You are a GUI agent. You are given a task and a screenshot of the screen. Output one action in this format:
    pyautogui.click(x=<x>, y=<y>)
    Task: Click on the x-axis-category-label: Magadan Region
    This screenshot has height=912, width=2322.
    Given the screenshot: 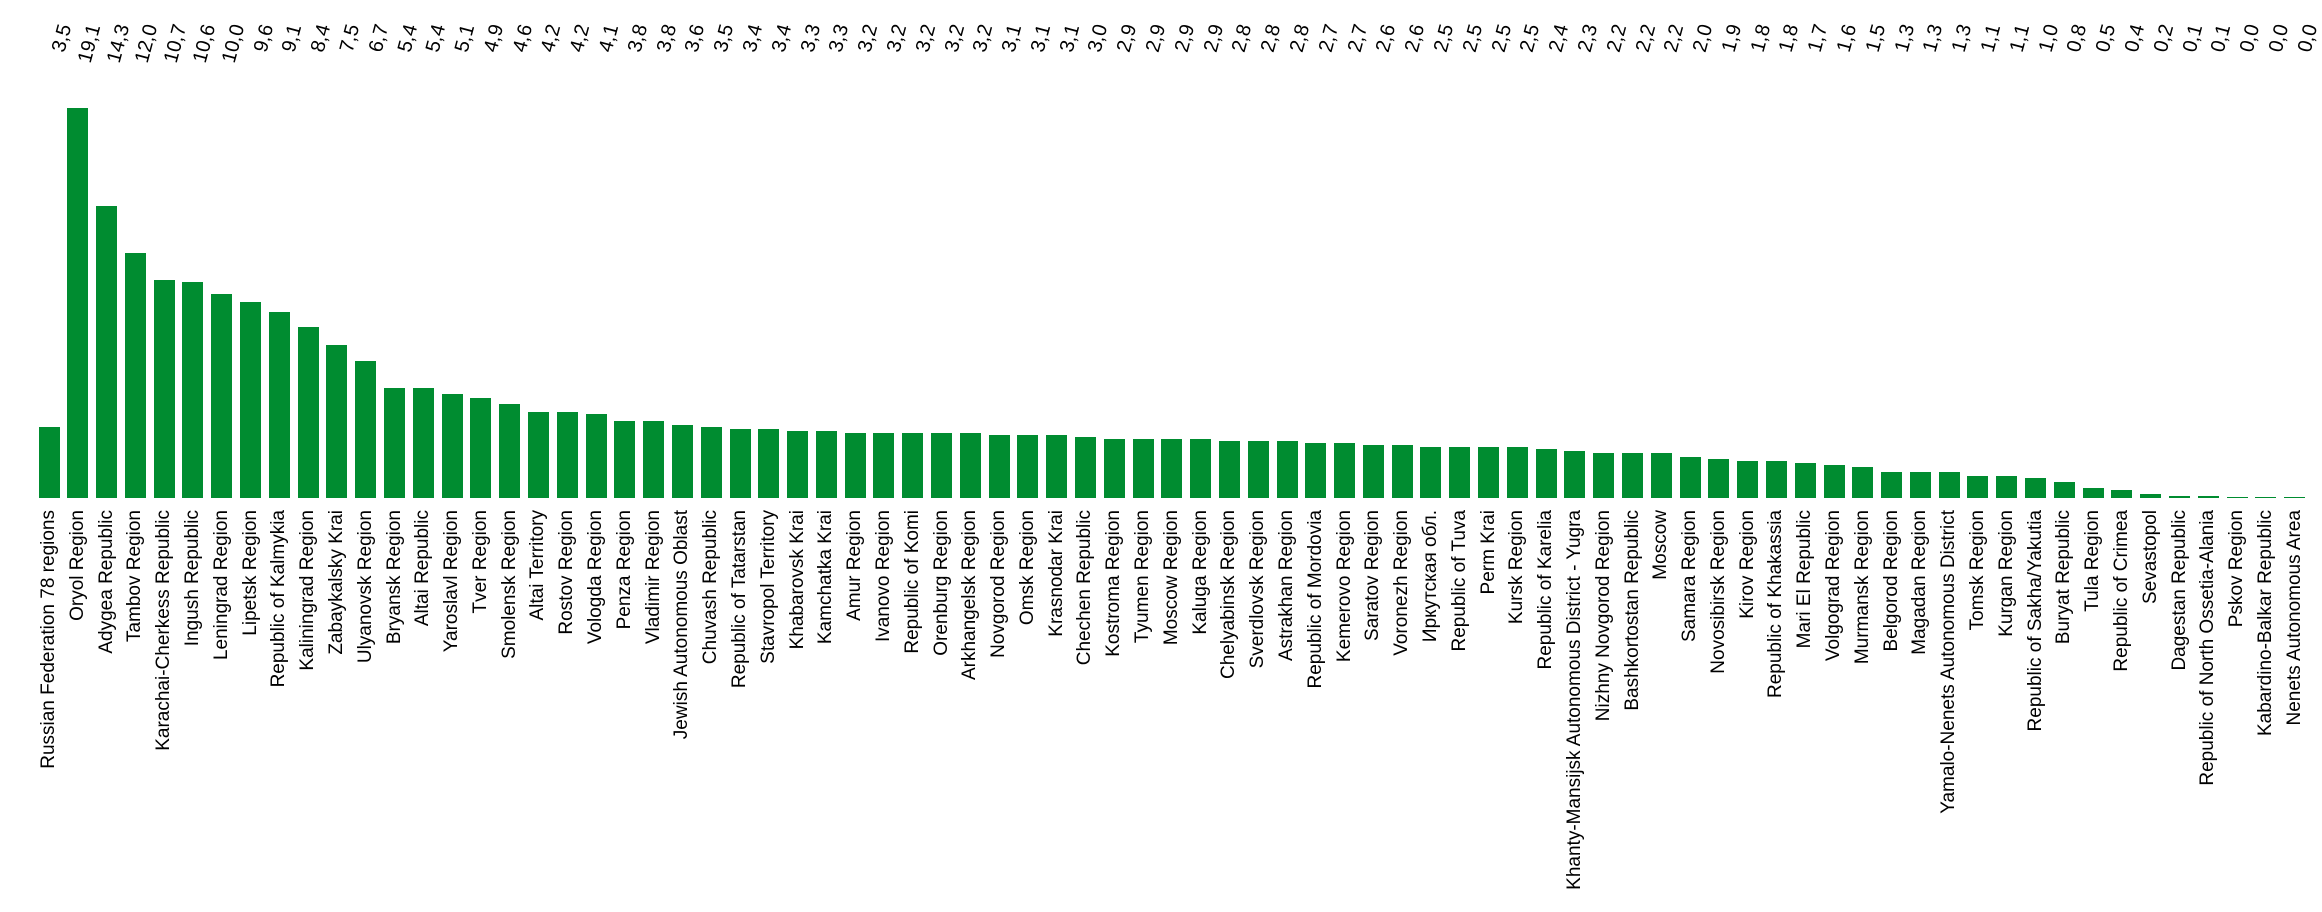 What is the action you would take?
    pyautogui.click(x=1920, y=582)
    